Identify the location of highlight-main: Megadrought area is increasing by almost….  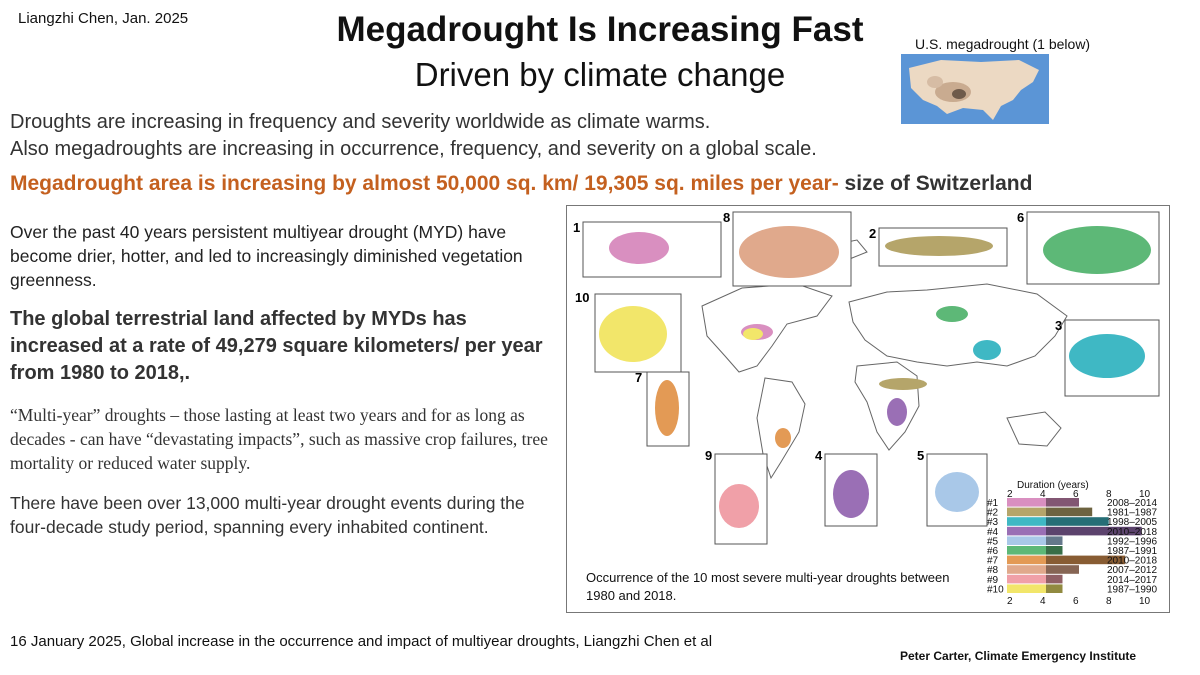
(424, 183).